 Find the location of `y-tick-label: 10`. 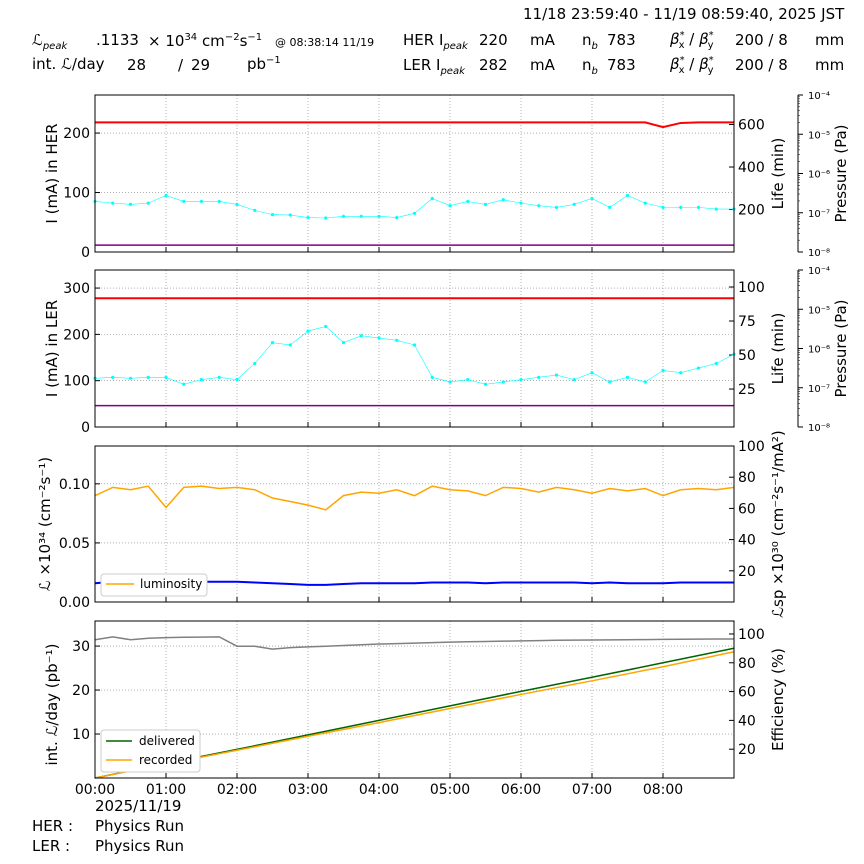

y-tick-label: 10 is located at coordinates (81, 735).